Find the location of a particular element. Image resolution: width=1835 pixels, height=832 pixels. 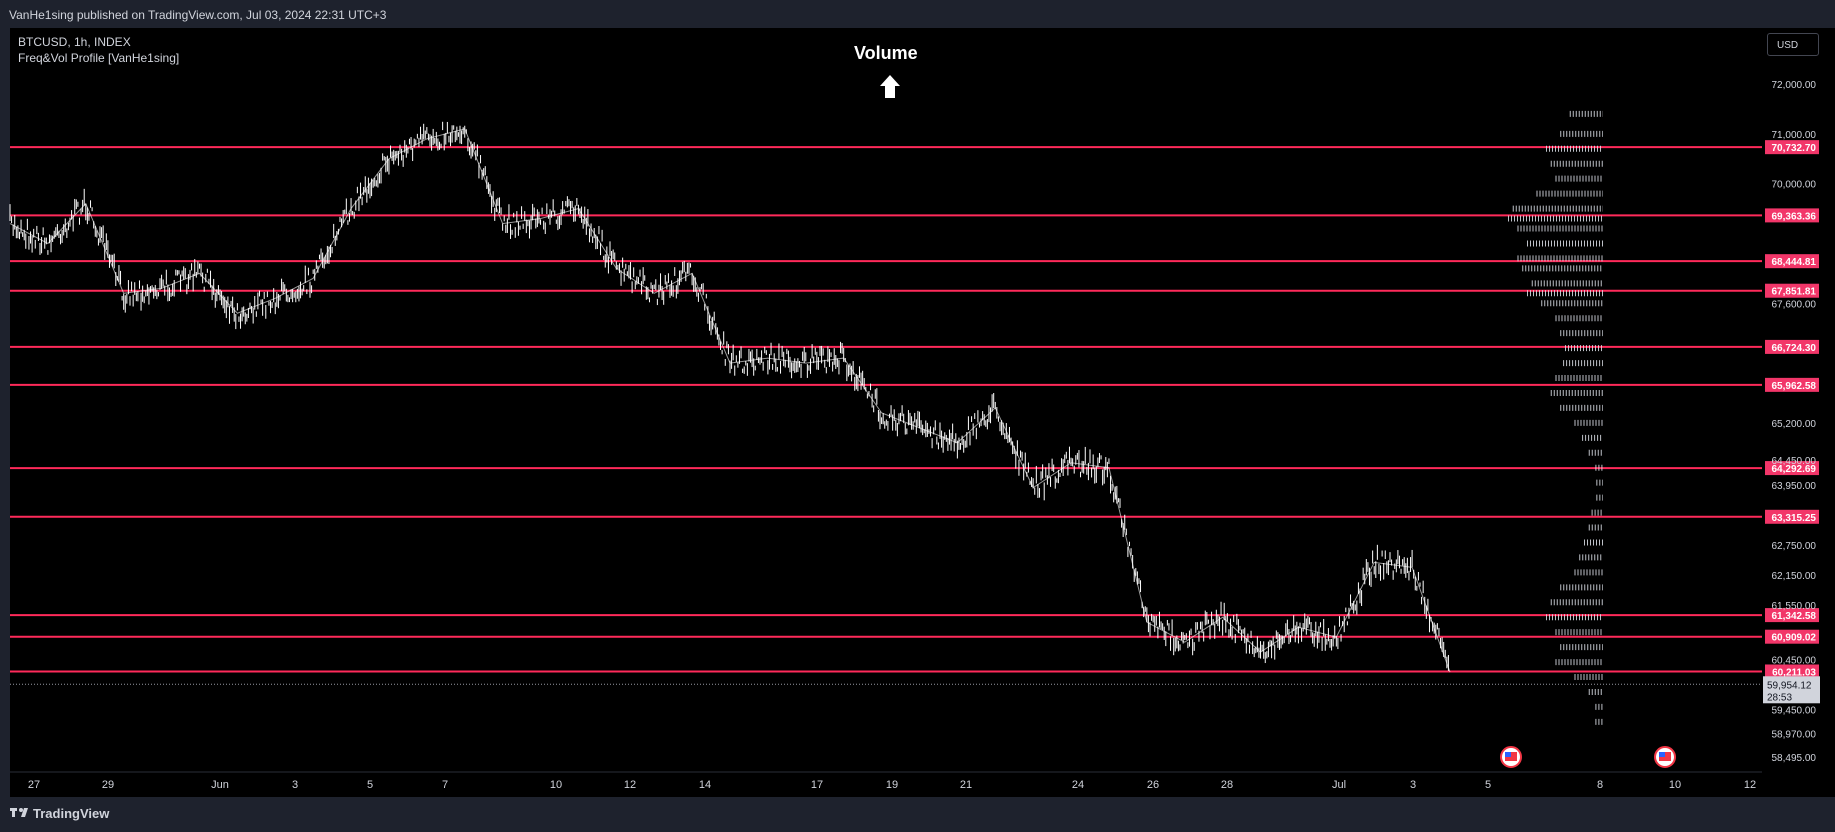

level-label: 60,211.03 is located at coordinates (1794, 672).